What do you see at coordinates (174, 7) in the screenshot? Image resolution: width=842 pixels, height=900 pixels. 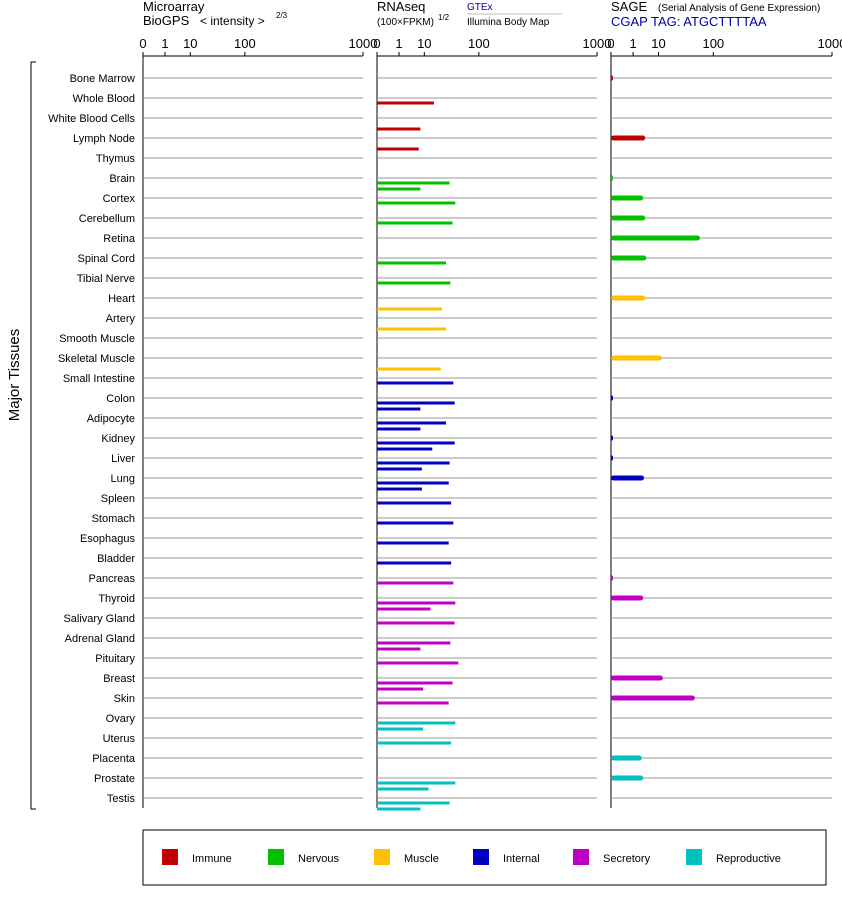 I see `microarray-title: Microarray` at bounding box center [174, 7].